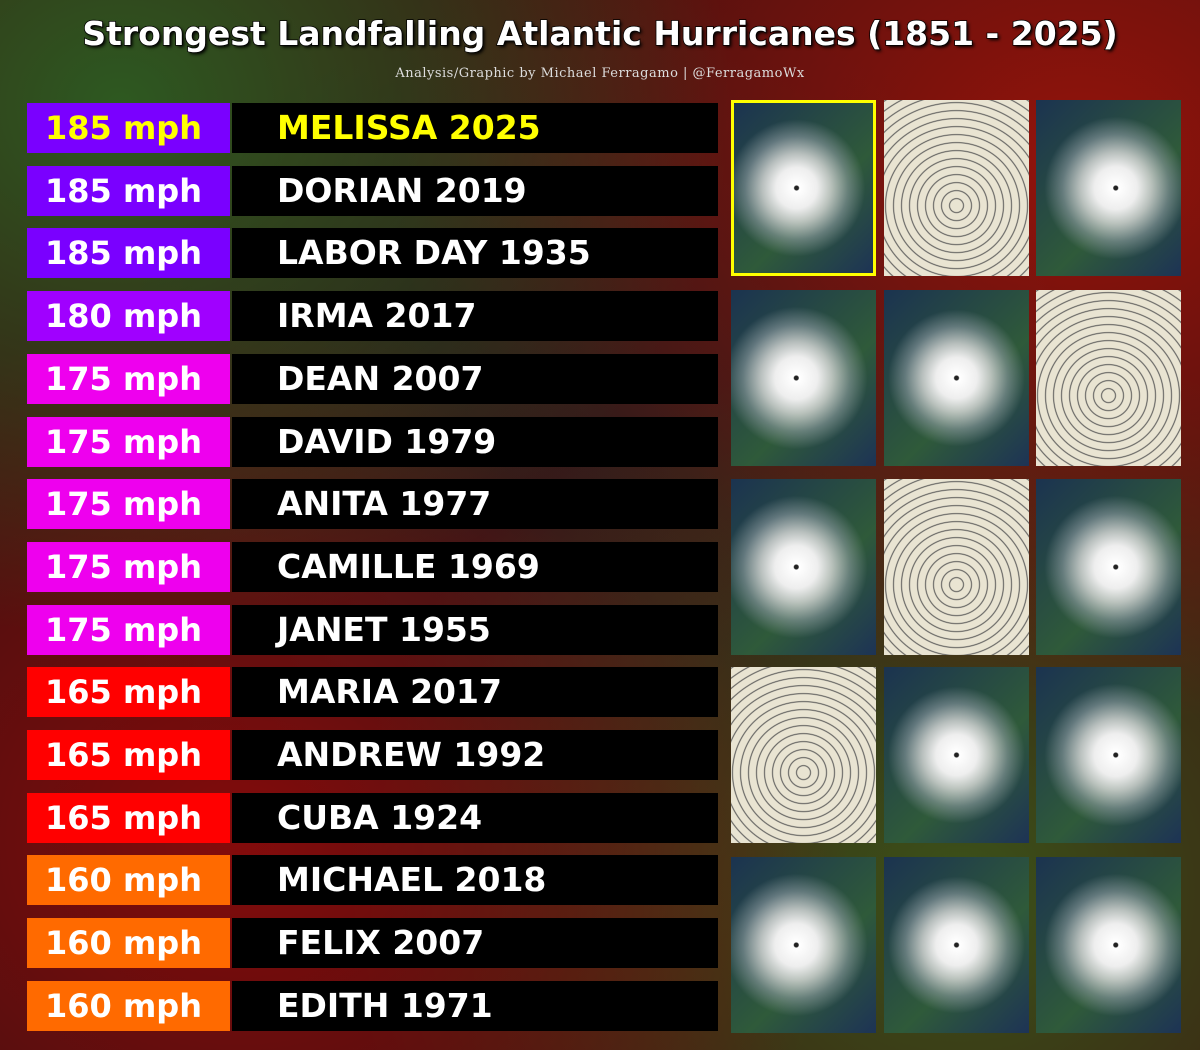  Describe the element at coordinates (475, 629) in the screenshot. I see `hurricane-name: JANET 1955` at that location.